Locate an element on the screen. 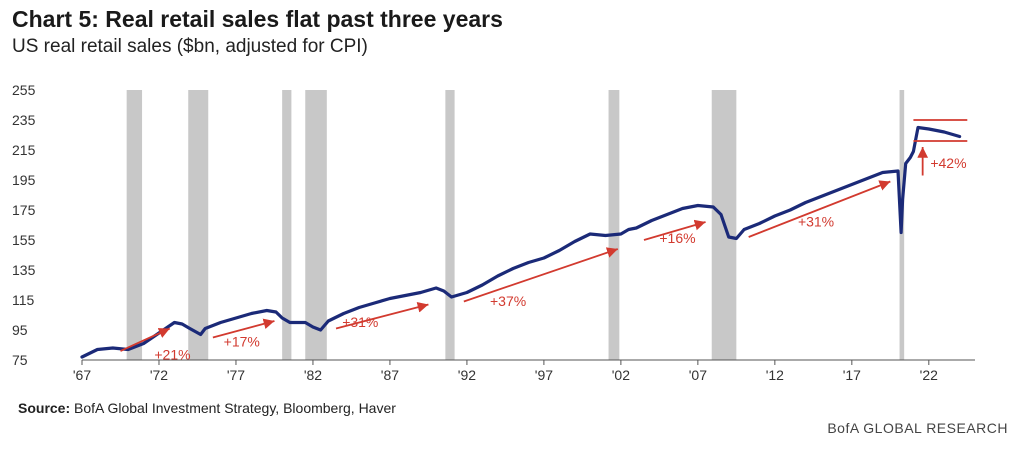 The image size is (1024, 465). growth-label-4: +16% is located at coordinates (677, 238).